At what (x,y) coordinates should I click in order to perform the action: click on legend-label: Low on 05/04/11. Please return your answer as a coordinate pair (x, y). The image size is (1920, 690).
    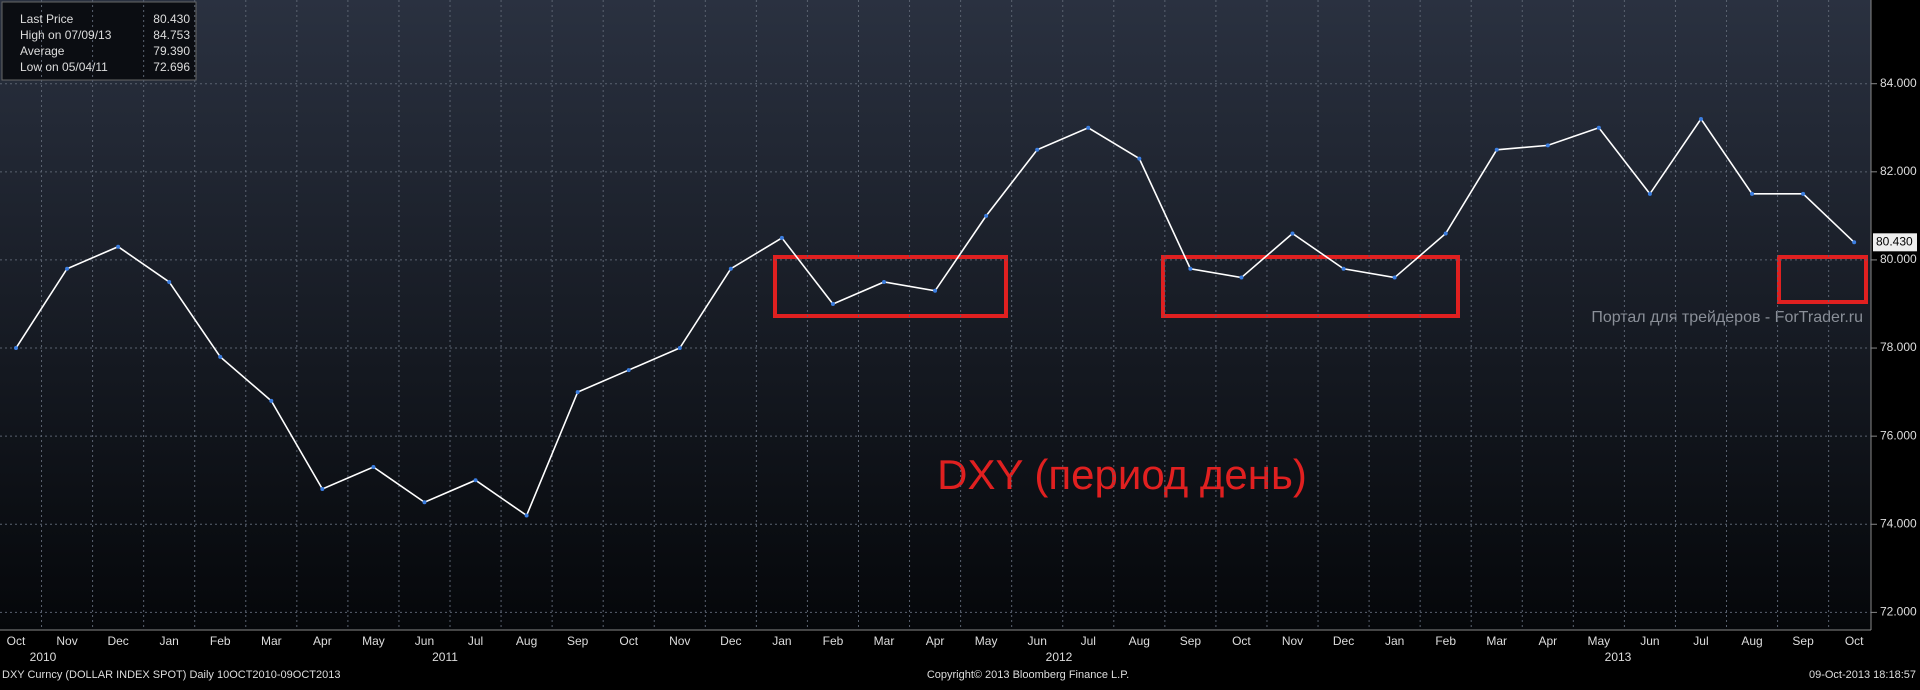
    Looking at the image, I should click on (64, 67).